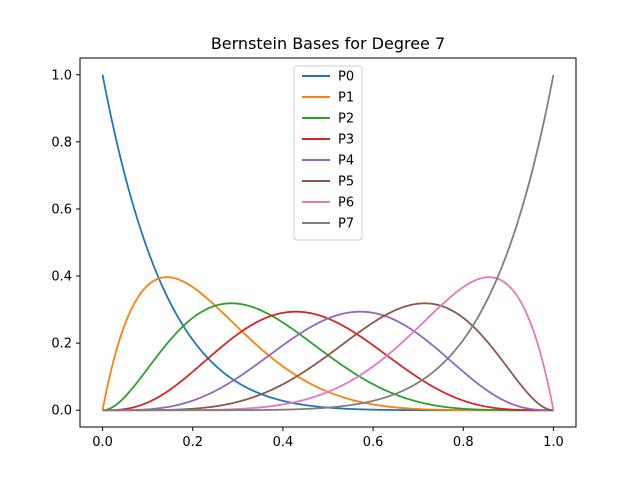 This screenshot has height=480, width=640. I want to click on y-tick-label: 0.2, so click(61, 344).